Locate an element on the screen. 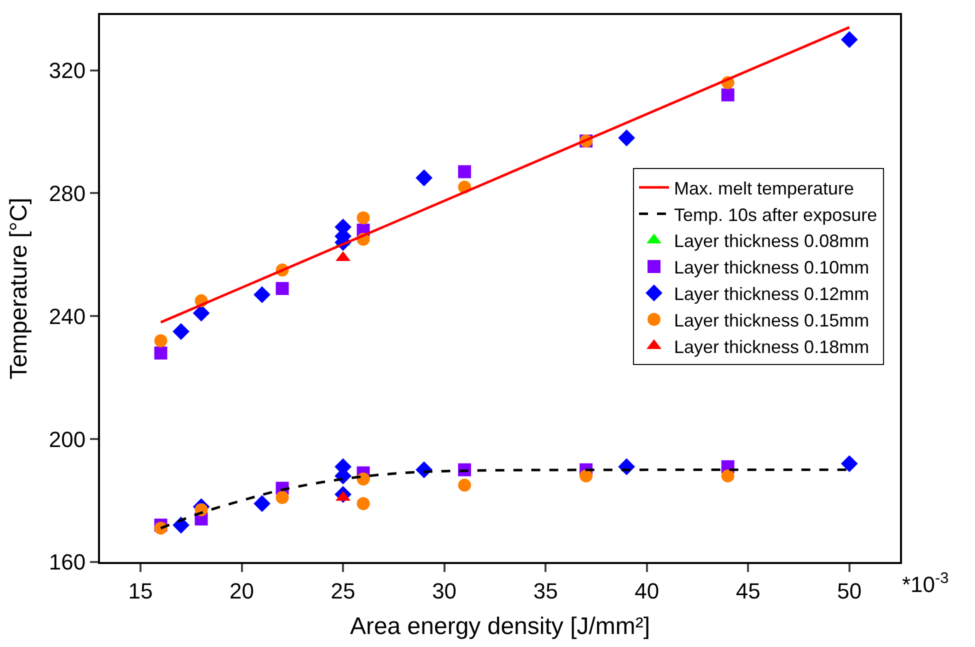 The height and width of the screenshot is (647, 975). y-tick-label: 240 is located at coordinates (67, 316).